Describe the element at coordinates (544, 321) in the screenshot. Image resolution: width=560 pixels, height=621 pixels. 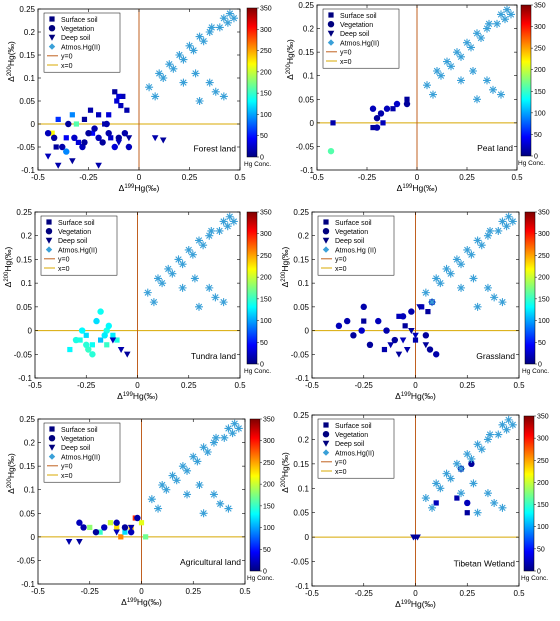
I see `colorbar-tick-label: 100` at that location.